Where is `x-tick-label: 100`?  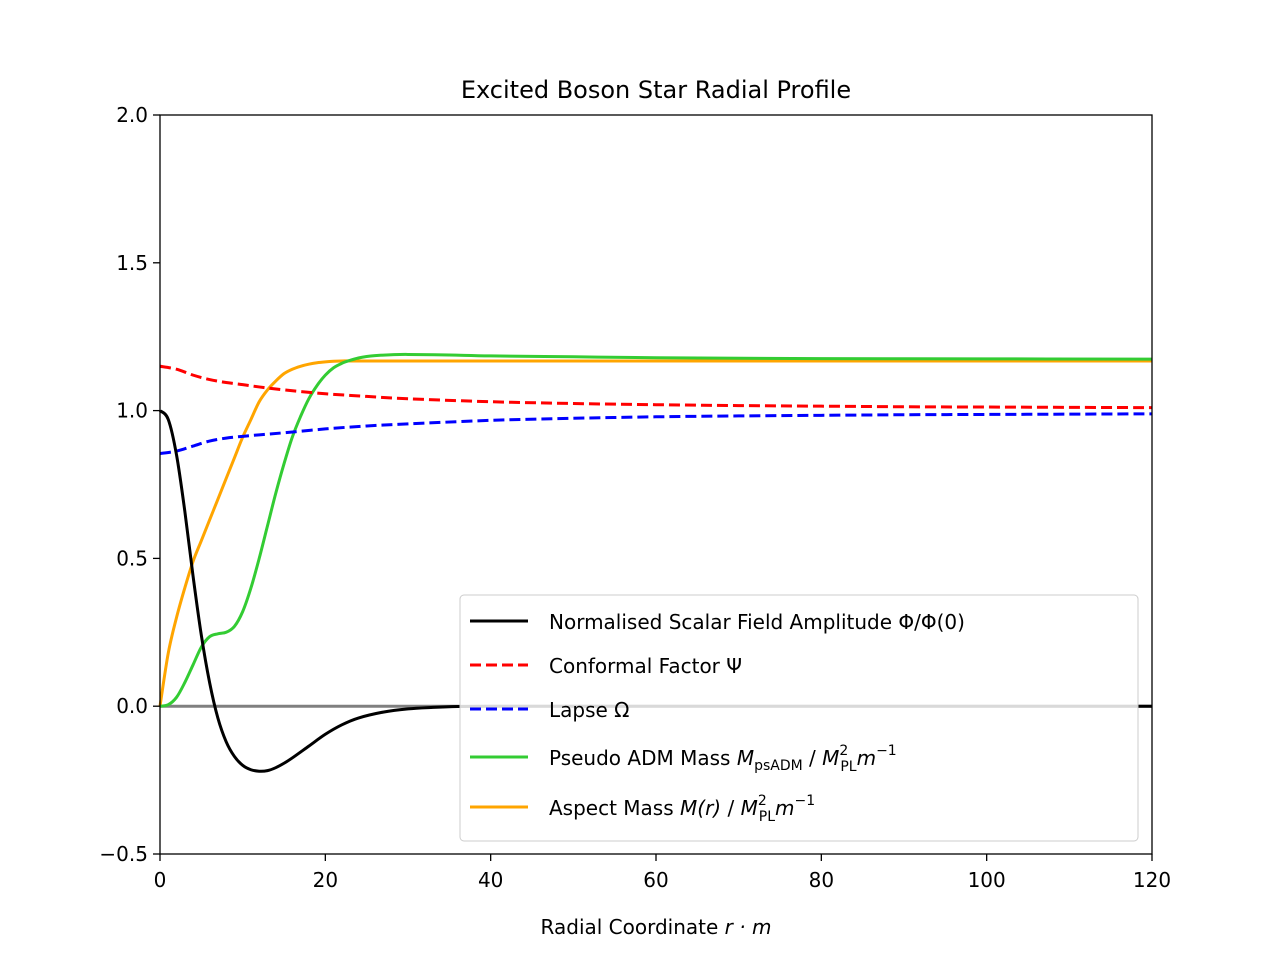 x-tick-label: 100 is located at coordinates (987, 880).